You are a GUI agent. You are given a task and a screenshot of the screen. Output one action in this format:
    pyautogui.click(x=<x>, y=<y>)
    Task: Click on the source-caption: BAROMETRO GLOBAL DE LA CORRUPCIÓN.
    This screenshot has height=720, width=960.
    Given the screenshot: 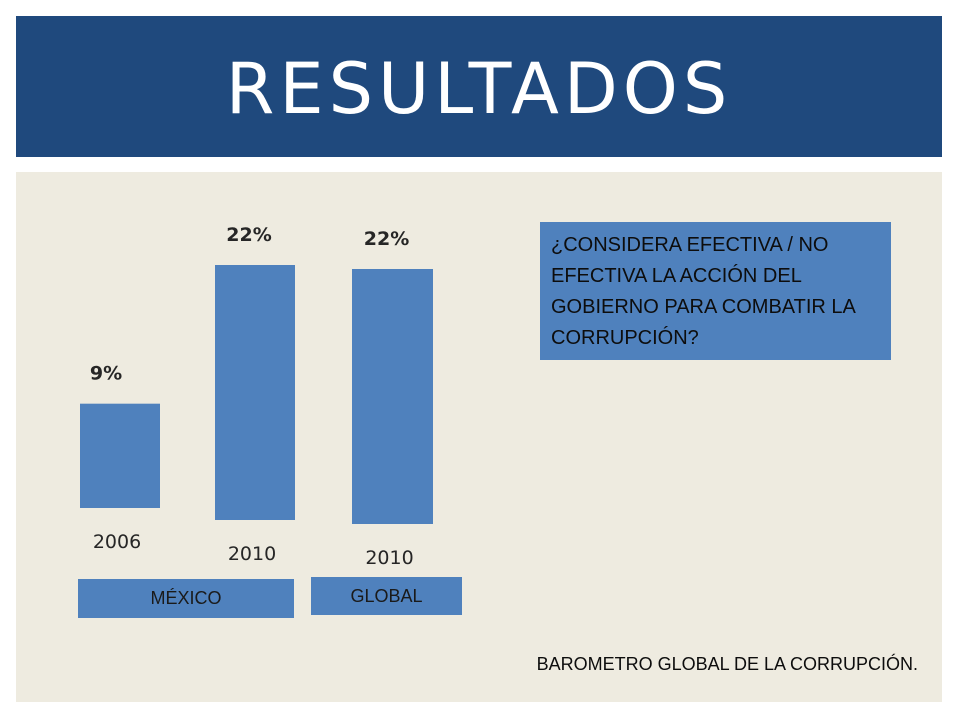 What is the action you would take?
    pyautogui.click(x=727, y=664)
    